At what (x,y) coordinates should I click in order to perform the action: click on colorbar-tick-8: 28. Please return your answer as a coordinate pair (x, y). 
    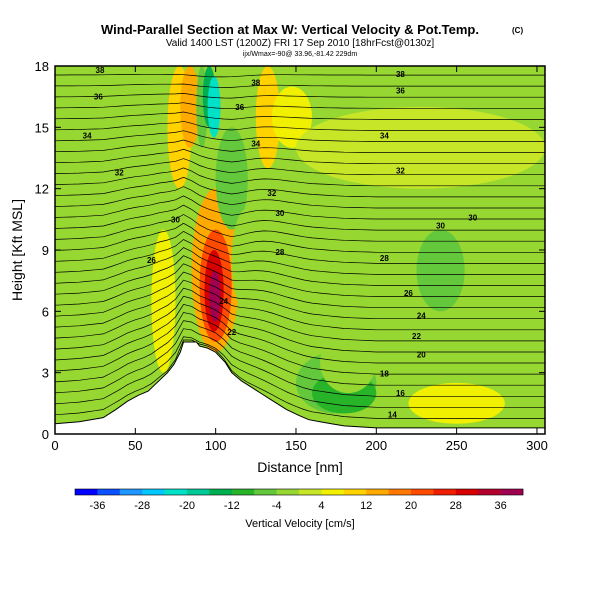
    Looking at the image, I should click on (456, 506).